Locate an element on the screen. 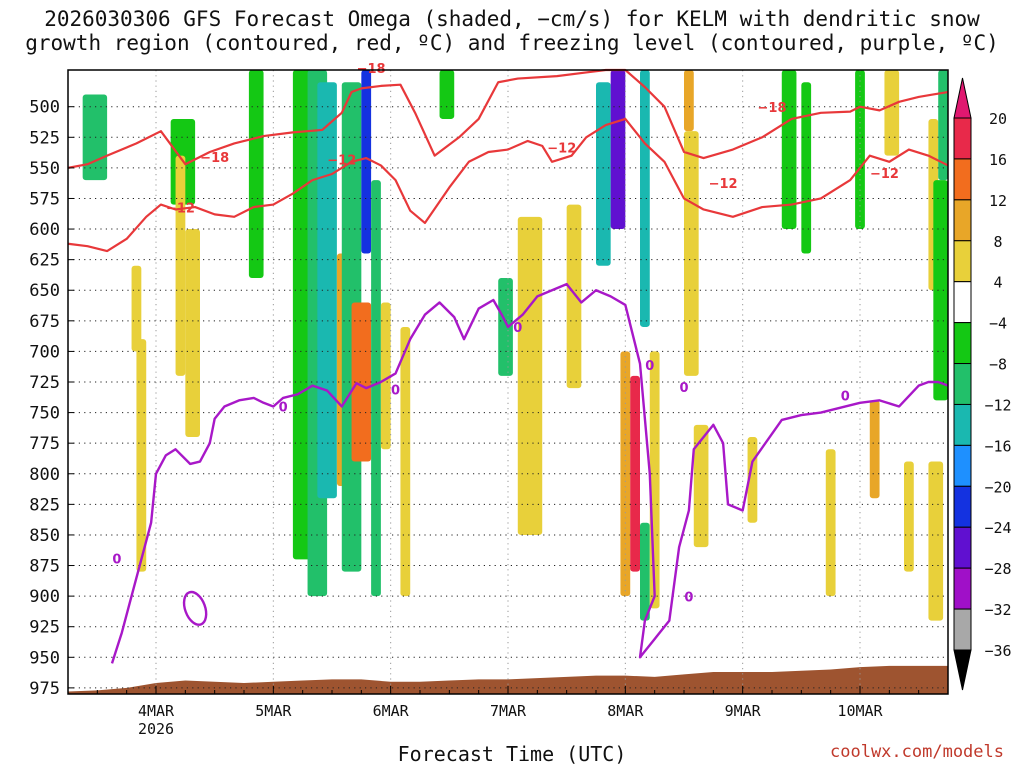  colorbar-label: 16 is located at coordinates (998, 160).